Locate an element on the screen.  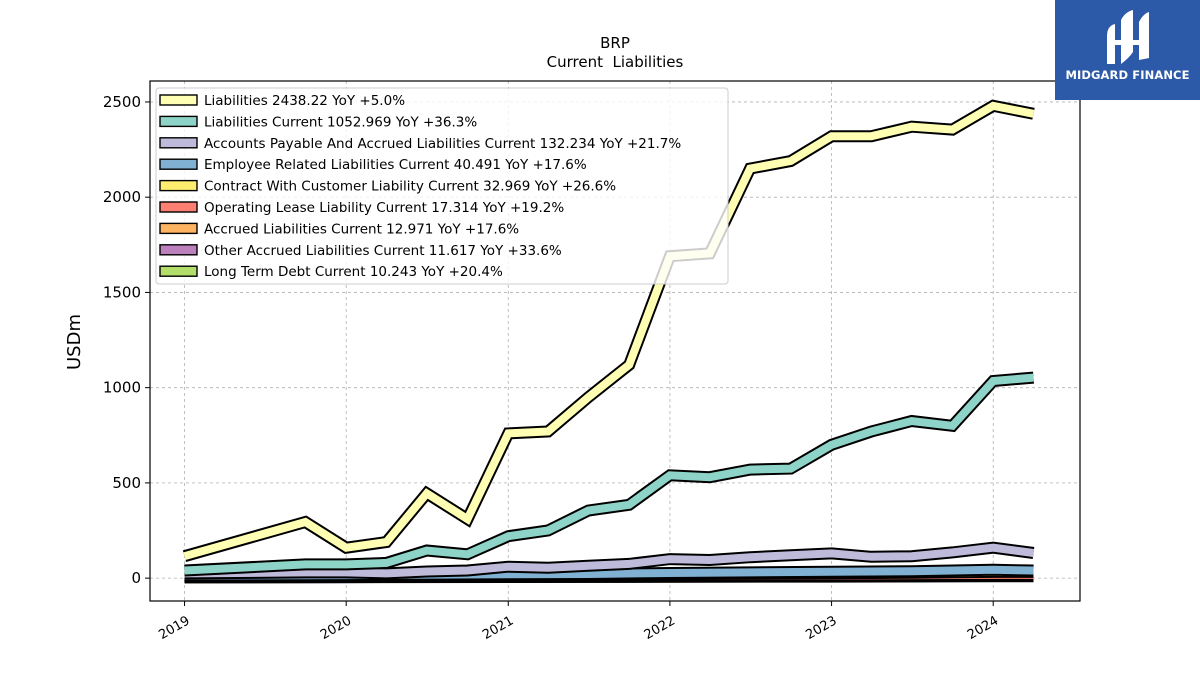
y-axis-label: USDm is located at coordinates (74, 342).